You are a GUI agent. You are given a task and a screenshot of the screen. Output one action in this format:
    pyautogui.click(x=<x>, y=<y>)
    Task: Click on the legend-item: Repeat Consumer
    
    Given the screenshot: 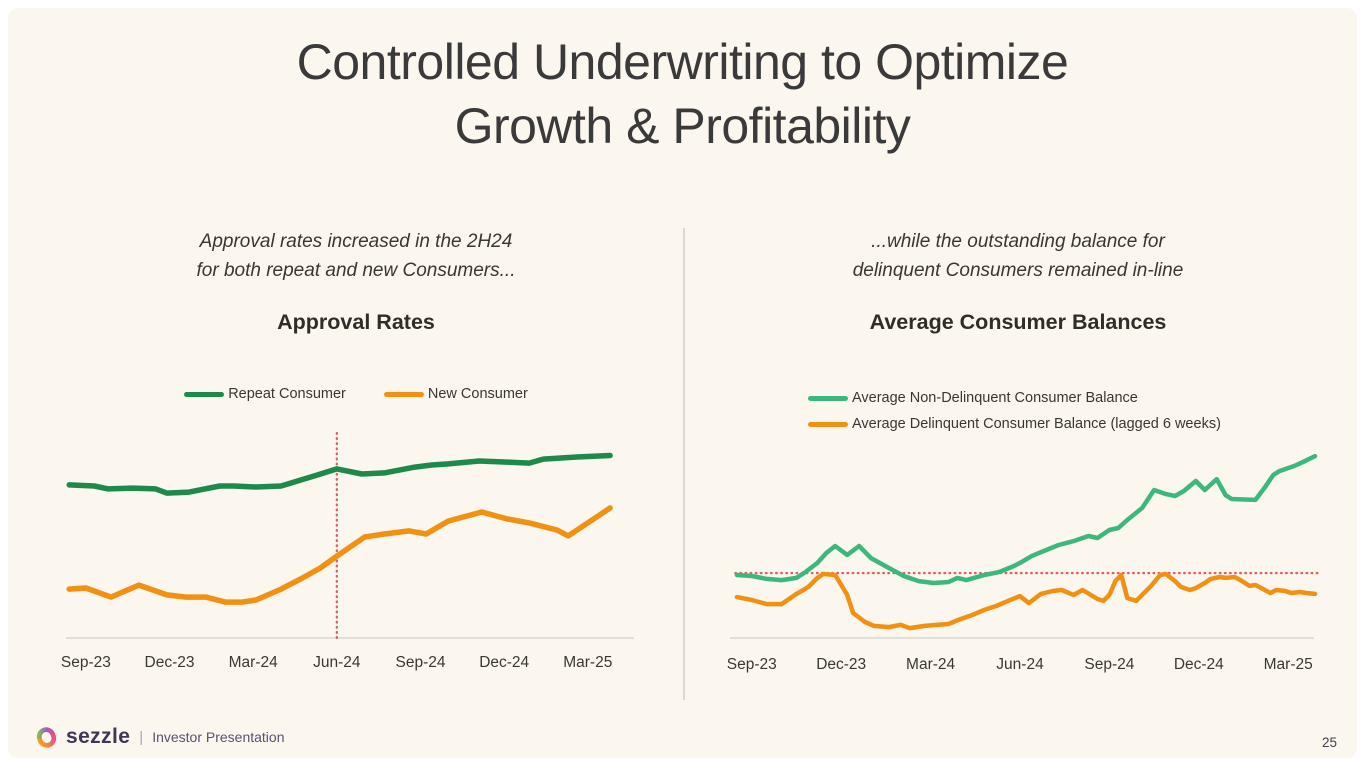 What is the action you would take?
    pyautogui.click(x=265, y=394)
    